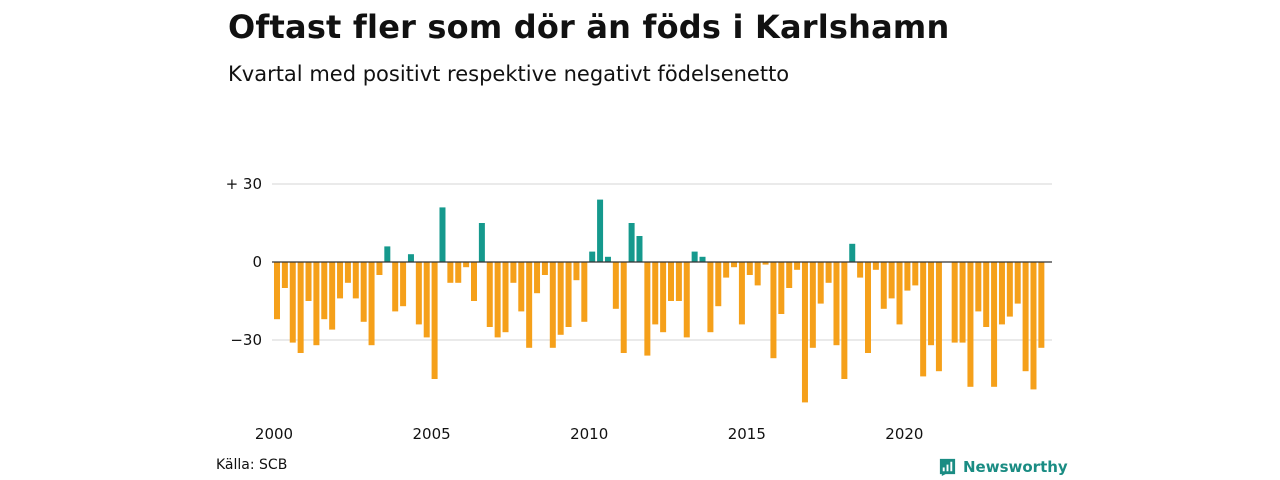 This screenshot has height=480, width=1280. Describe the element at coordinates (274, 434) in the screenshot. I see `x-tick-label: 2000` at that location.